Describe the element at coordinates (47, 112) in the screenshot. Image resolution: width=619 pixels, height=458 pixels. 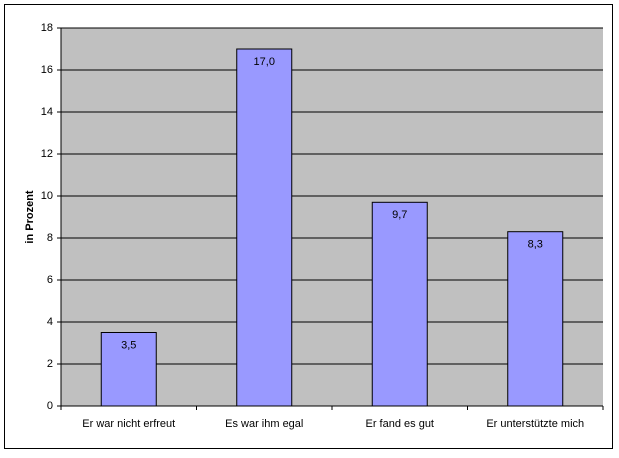
I see `y-tick-label: 14` at that location.